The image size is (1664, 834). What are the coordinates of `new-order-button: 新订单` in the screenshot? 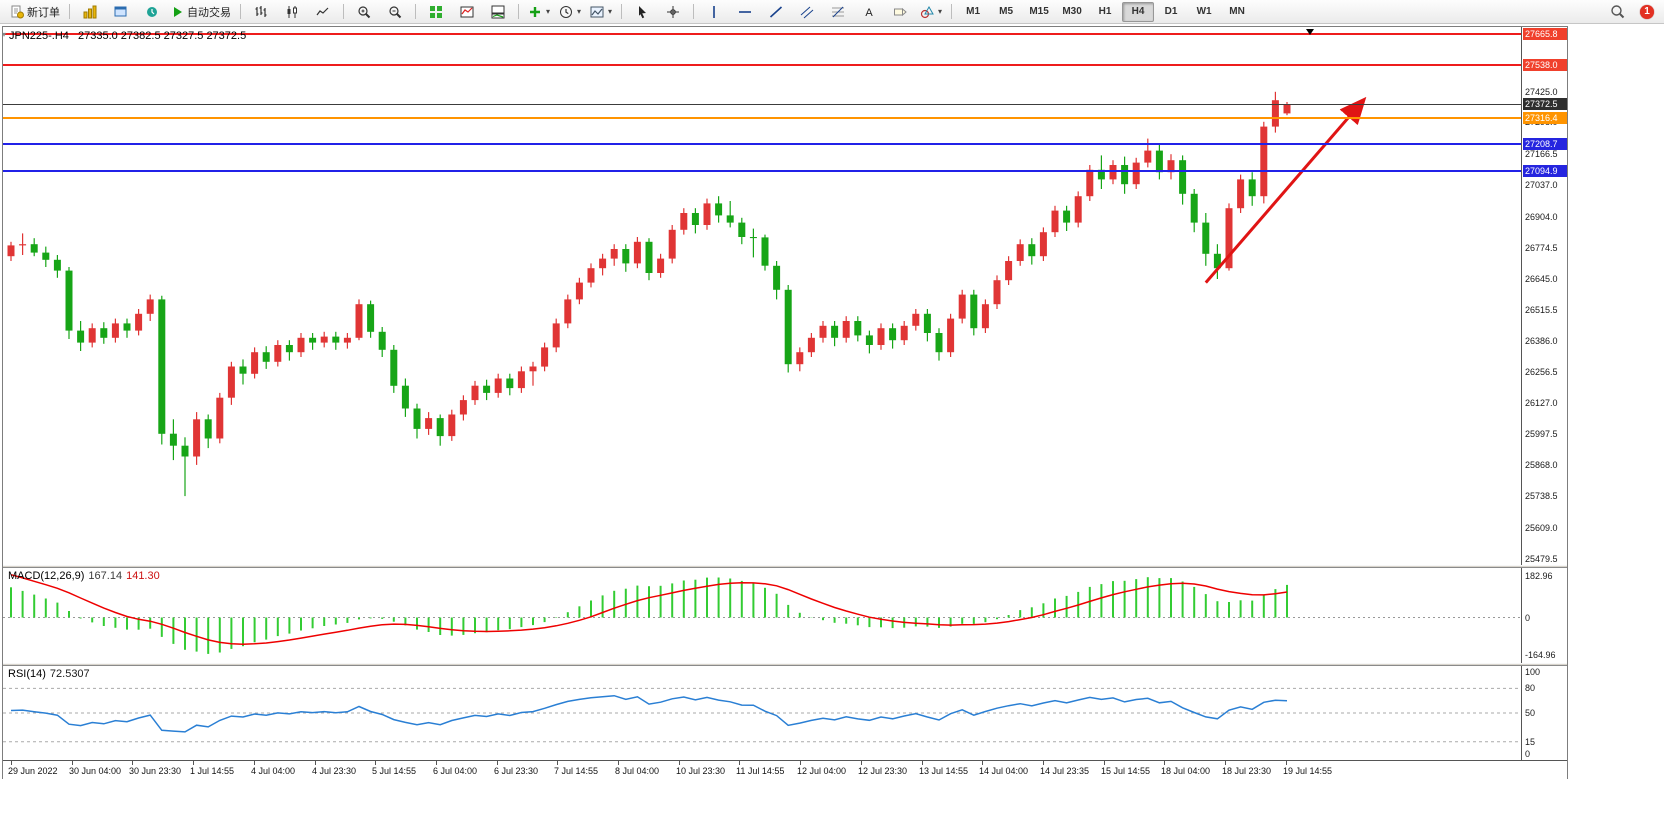 It's located at (35, 12).